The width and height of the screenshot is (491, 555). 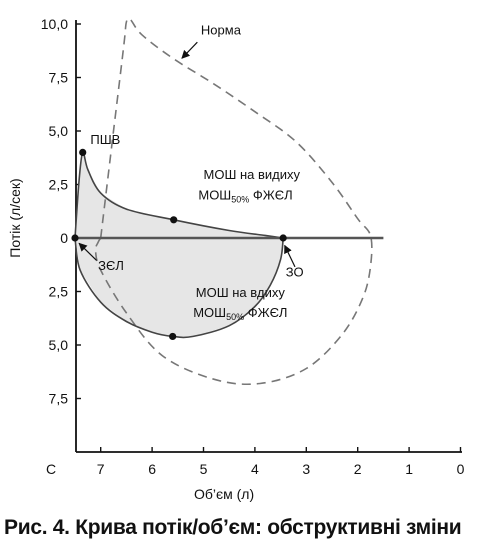 What do you see at coordinates (295, 272) in the screenshot?
I see `annotation-zo: ЗО` at bounding box center [295, 272].